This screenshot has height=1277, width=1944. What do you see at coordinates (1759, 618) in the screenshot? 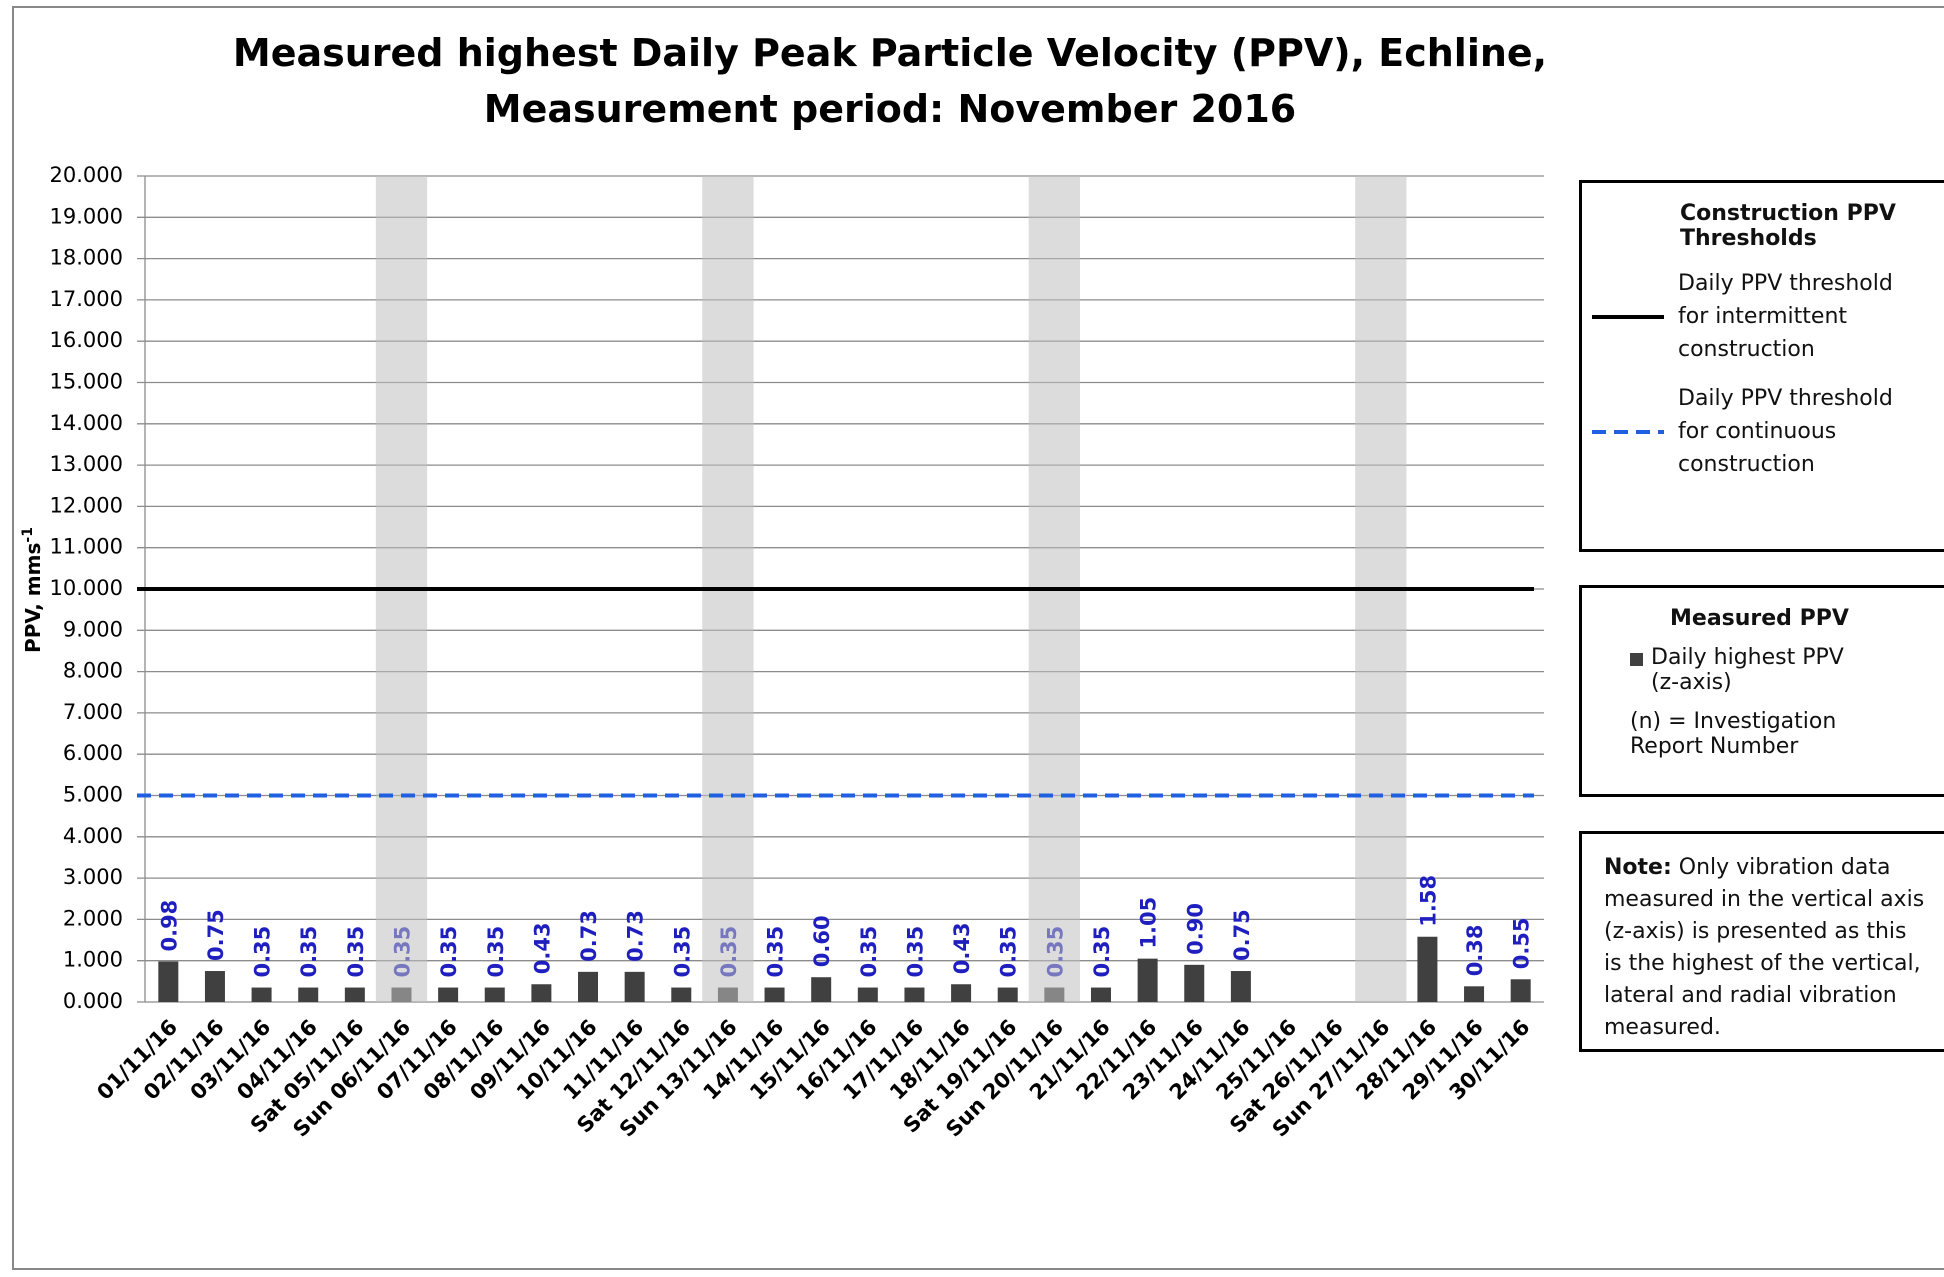
I see `legend-title: Measured PPV` at bounding box center [1759, 618].